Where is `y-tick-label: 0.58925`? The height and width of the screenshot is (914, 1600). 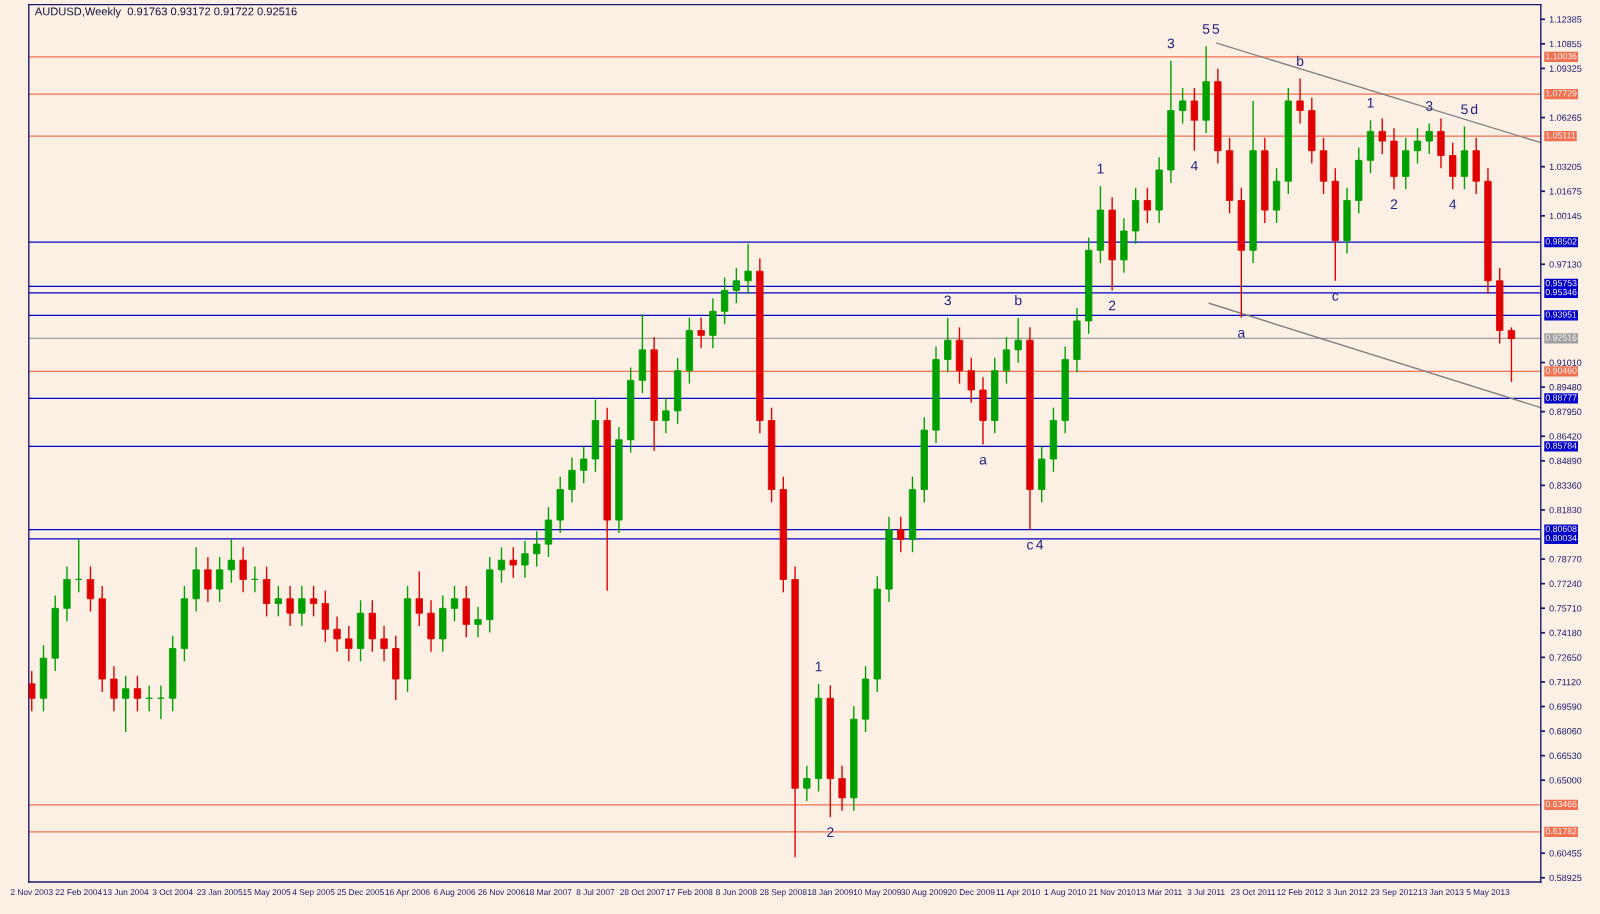 y-tick-label: 0.58925 is located at coordinates (1565, 878).